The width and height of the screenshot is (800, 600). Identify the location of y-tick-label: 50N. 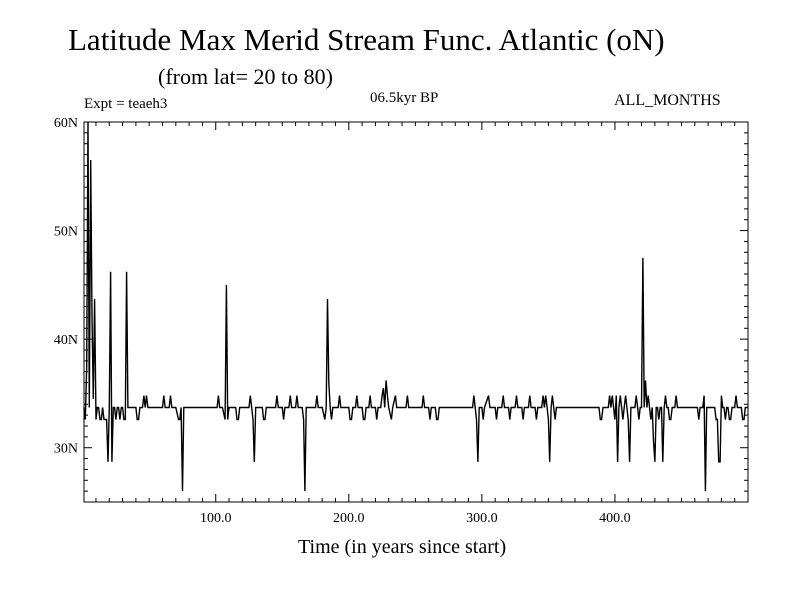
(66, 232).